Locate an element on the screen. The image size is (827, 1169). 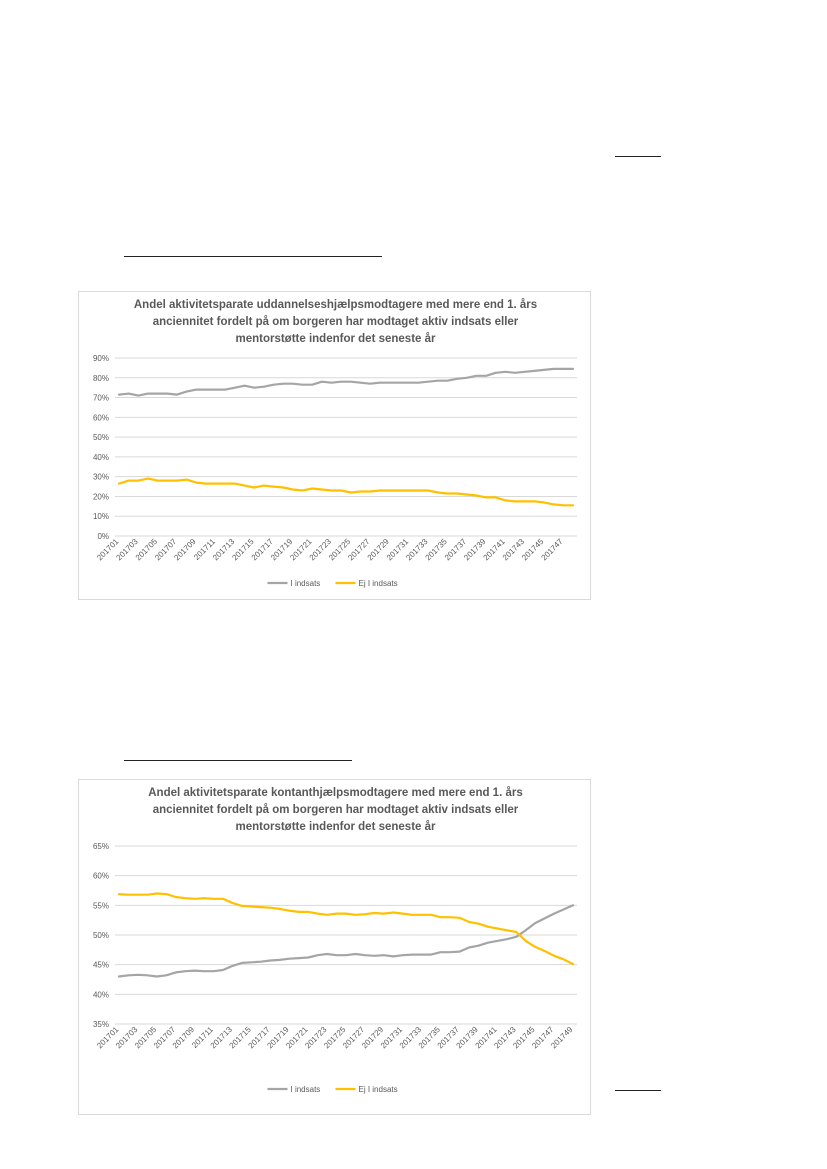
y-tick-label: 35% is located at coordinates (101, 1024).